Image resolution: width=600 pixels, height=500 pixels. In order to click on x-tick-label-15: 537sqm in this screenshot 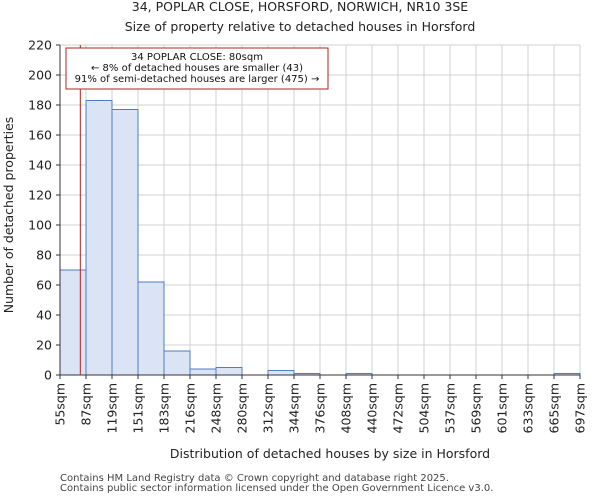, I will do `click(450, 408)`.